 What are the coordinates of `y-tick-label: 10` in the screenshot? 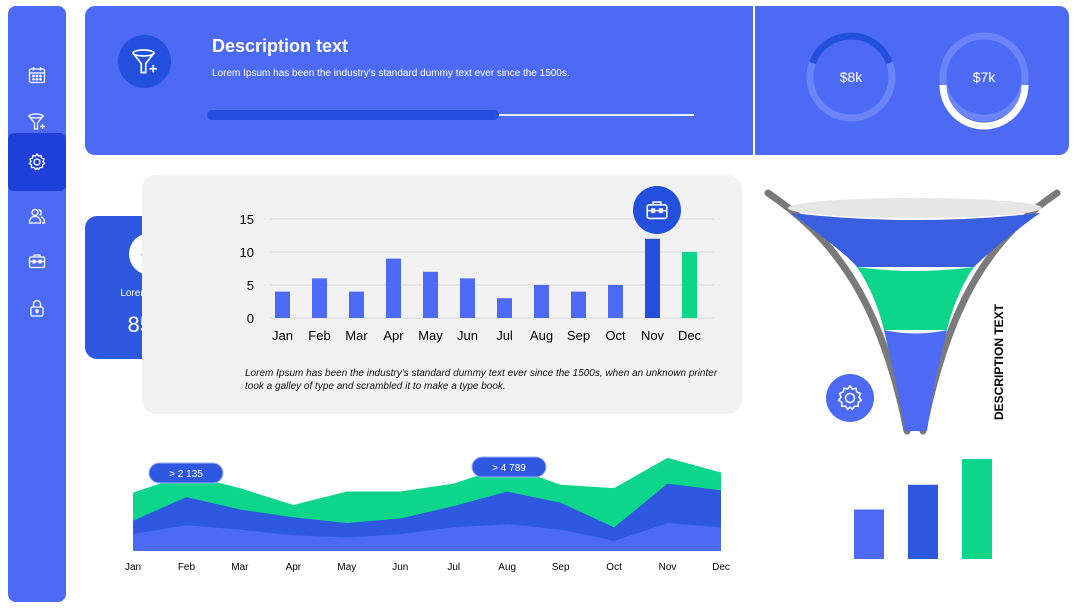 It's located at (247, 252).